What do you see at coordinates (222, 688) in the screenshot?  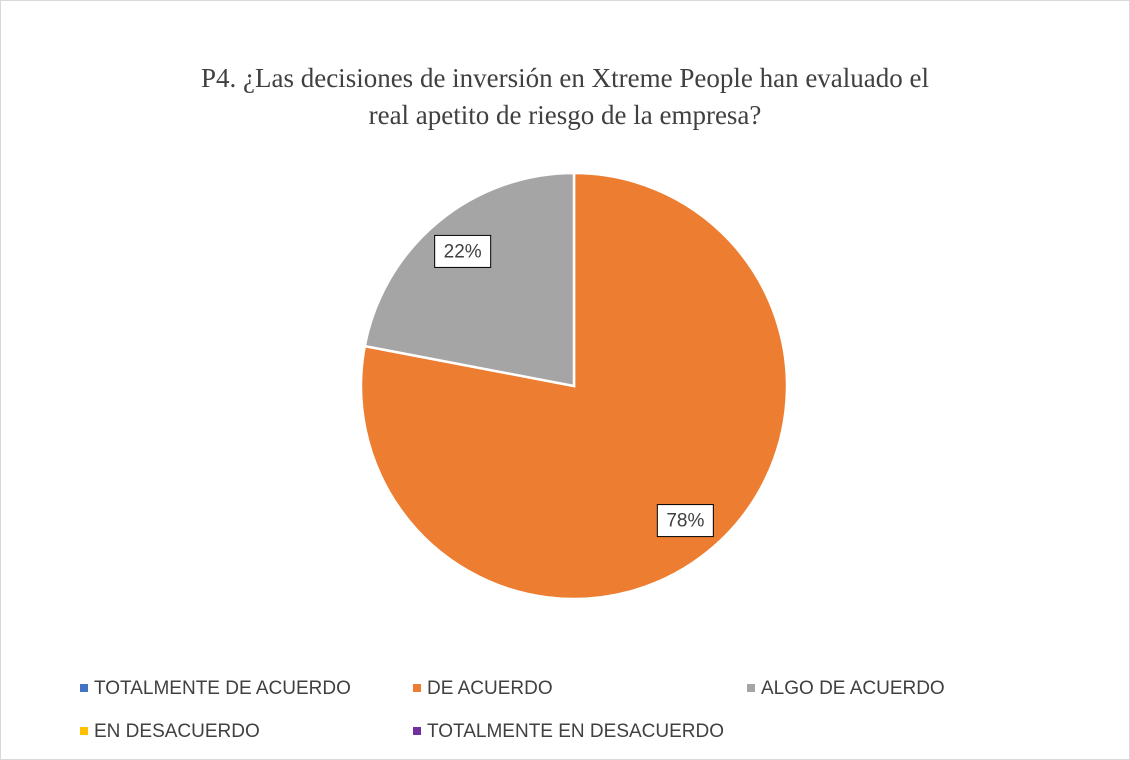 I see `legend-label: TOTALMENTE DE ACUERDO` at bounding box center [222, 688].